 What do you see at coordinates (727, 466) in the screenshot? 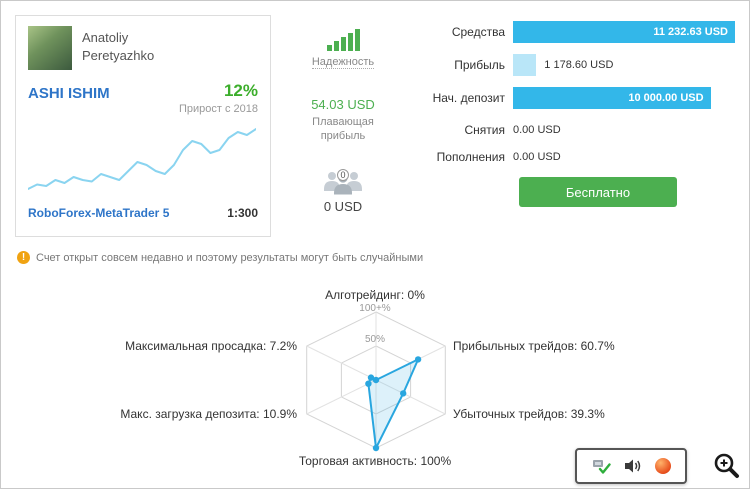
I see `zoom-in-icon` at bounding box center [727, 466].